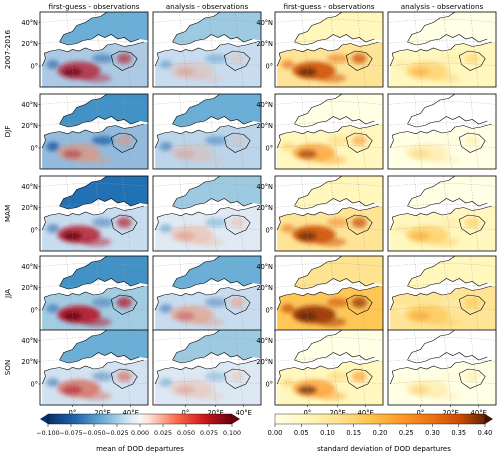 Image resolution: width=500 pixels, height=461 pixels. What do you see at coordinates (186, 433) in the screenshot?
I see `colorbar-tick-label: 0.050` at bounding box center [186, 433].